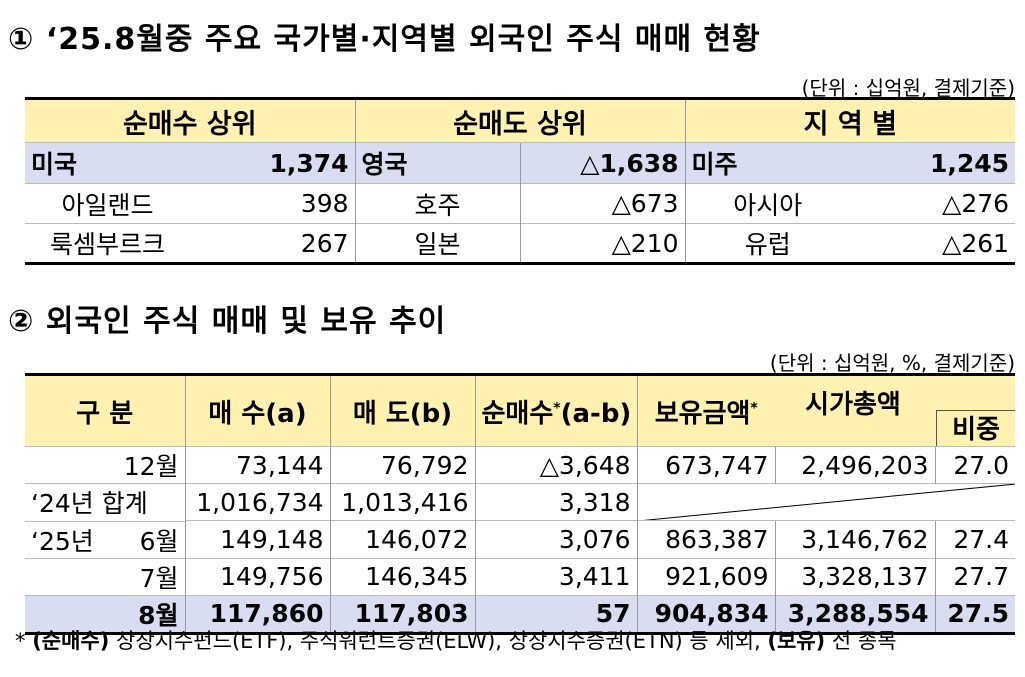  Describe the element at coordinates (602, 203) in the screenshot. I see `sell-value: △673` at that location.